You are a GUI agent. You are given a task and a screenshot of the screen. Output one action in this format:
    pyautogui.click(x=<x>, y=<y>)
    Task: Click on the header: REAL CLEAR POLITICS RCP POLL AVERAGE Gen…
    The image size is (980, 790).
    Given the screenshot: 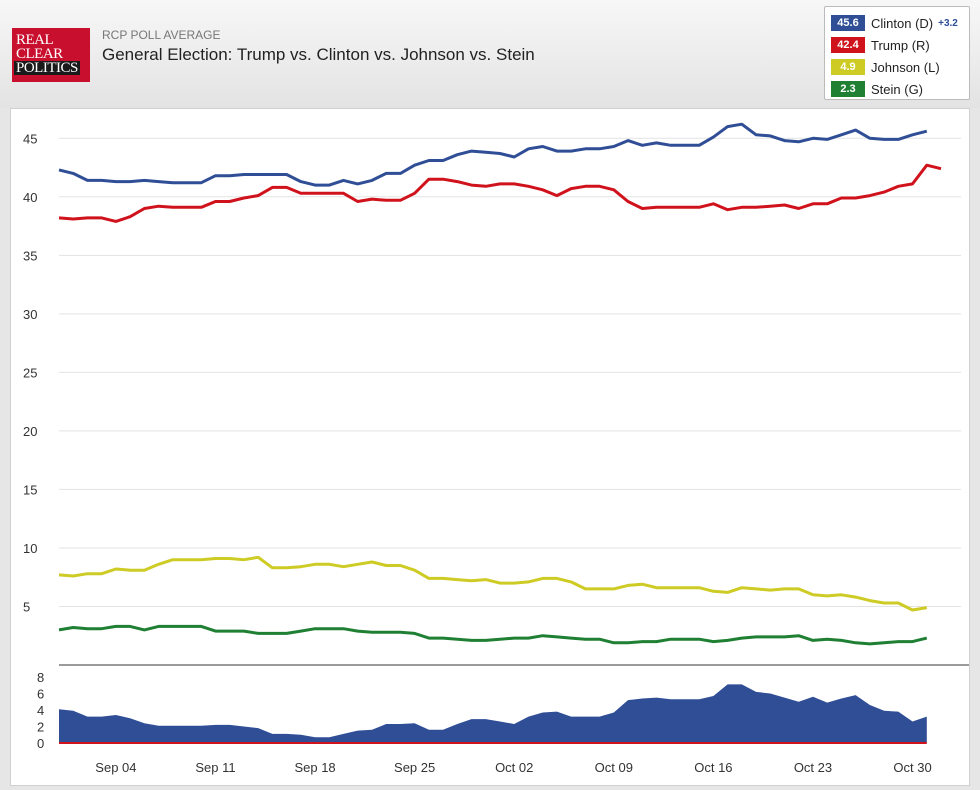 What is the action you would take?
    pyautogui.click(x=490, y=54)
    